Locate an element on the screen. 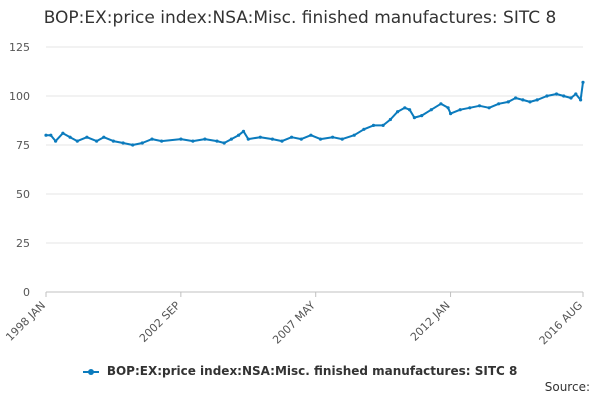  series-line is located at coordinates (315, 114).